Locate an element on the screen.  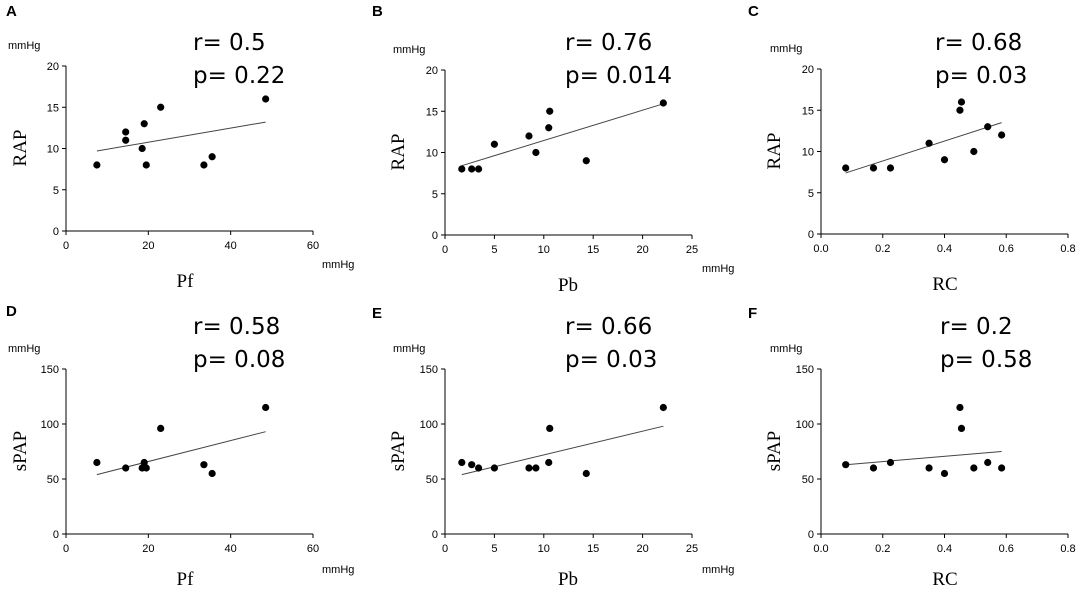
x-tick-label: 0.2 is located at coordinates (882, 249).